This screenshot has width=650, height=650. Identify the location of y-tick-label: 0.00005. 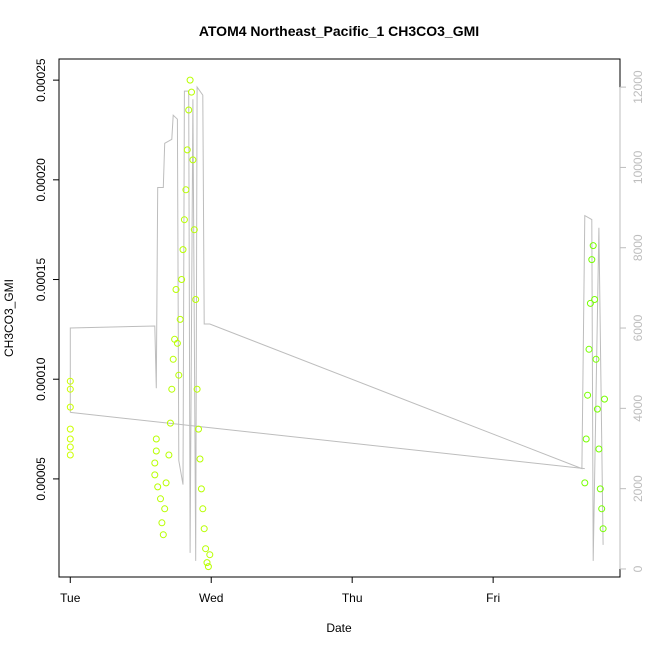
(41, 479).